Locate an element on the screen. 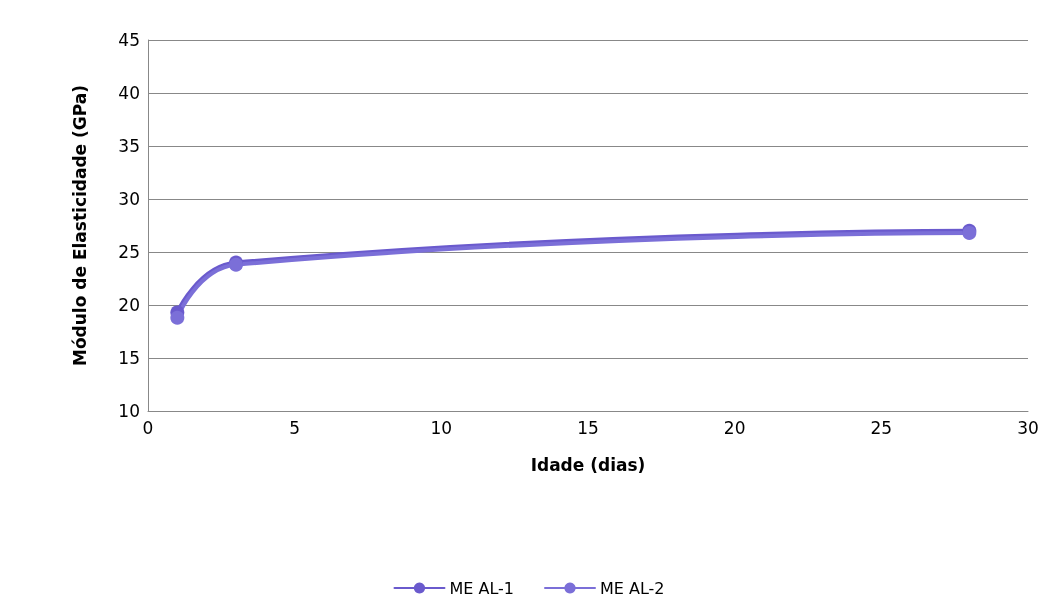  x-tick-label: 10 is located at coordinates (441, 427).